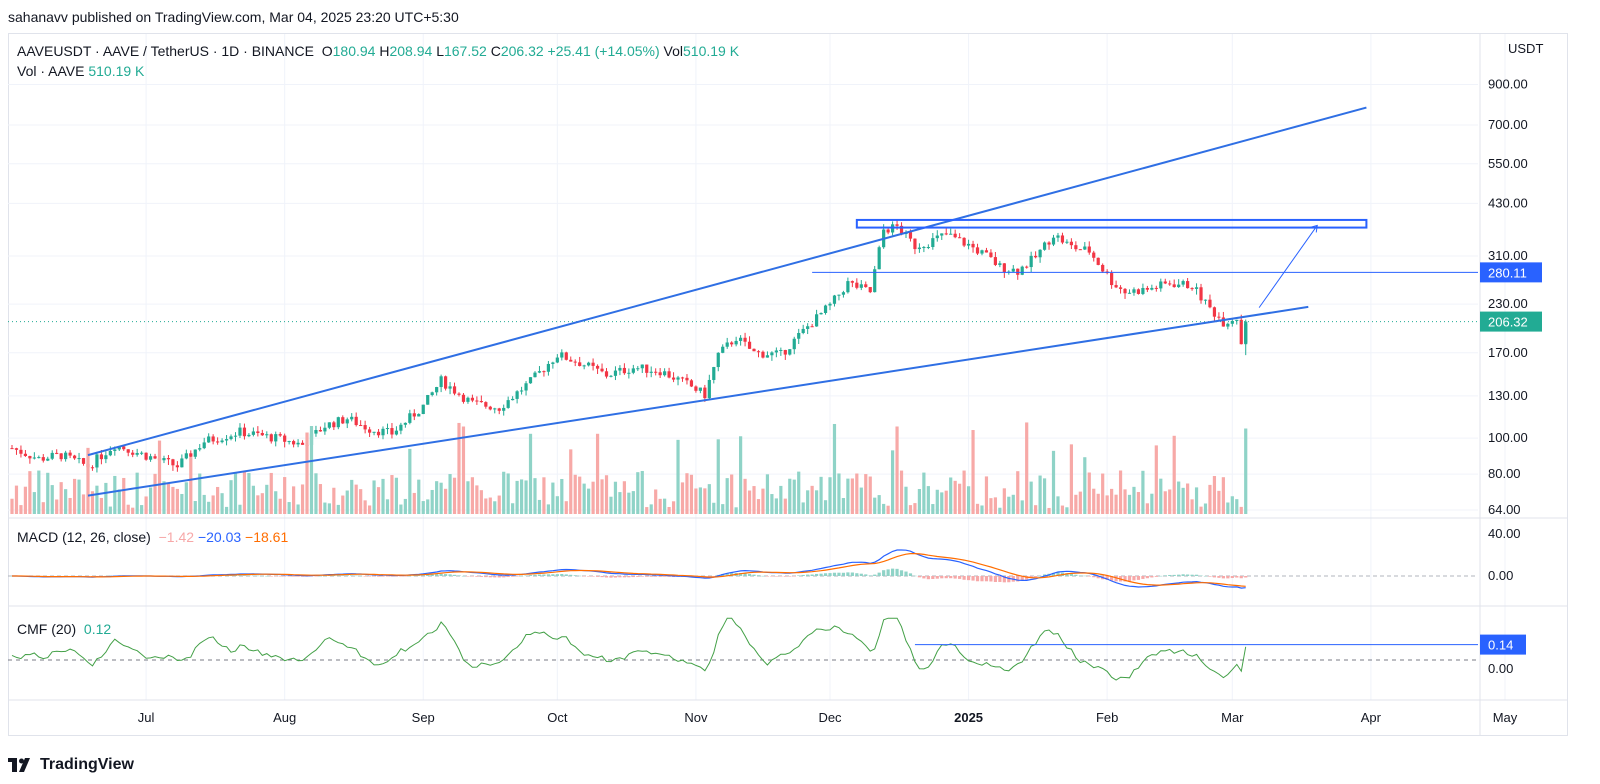 The image size is (1600, 784). Describe the element at coordinates (1500, 575) in the screenshot. I see `macd-tick-label: 0.00` at that location.